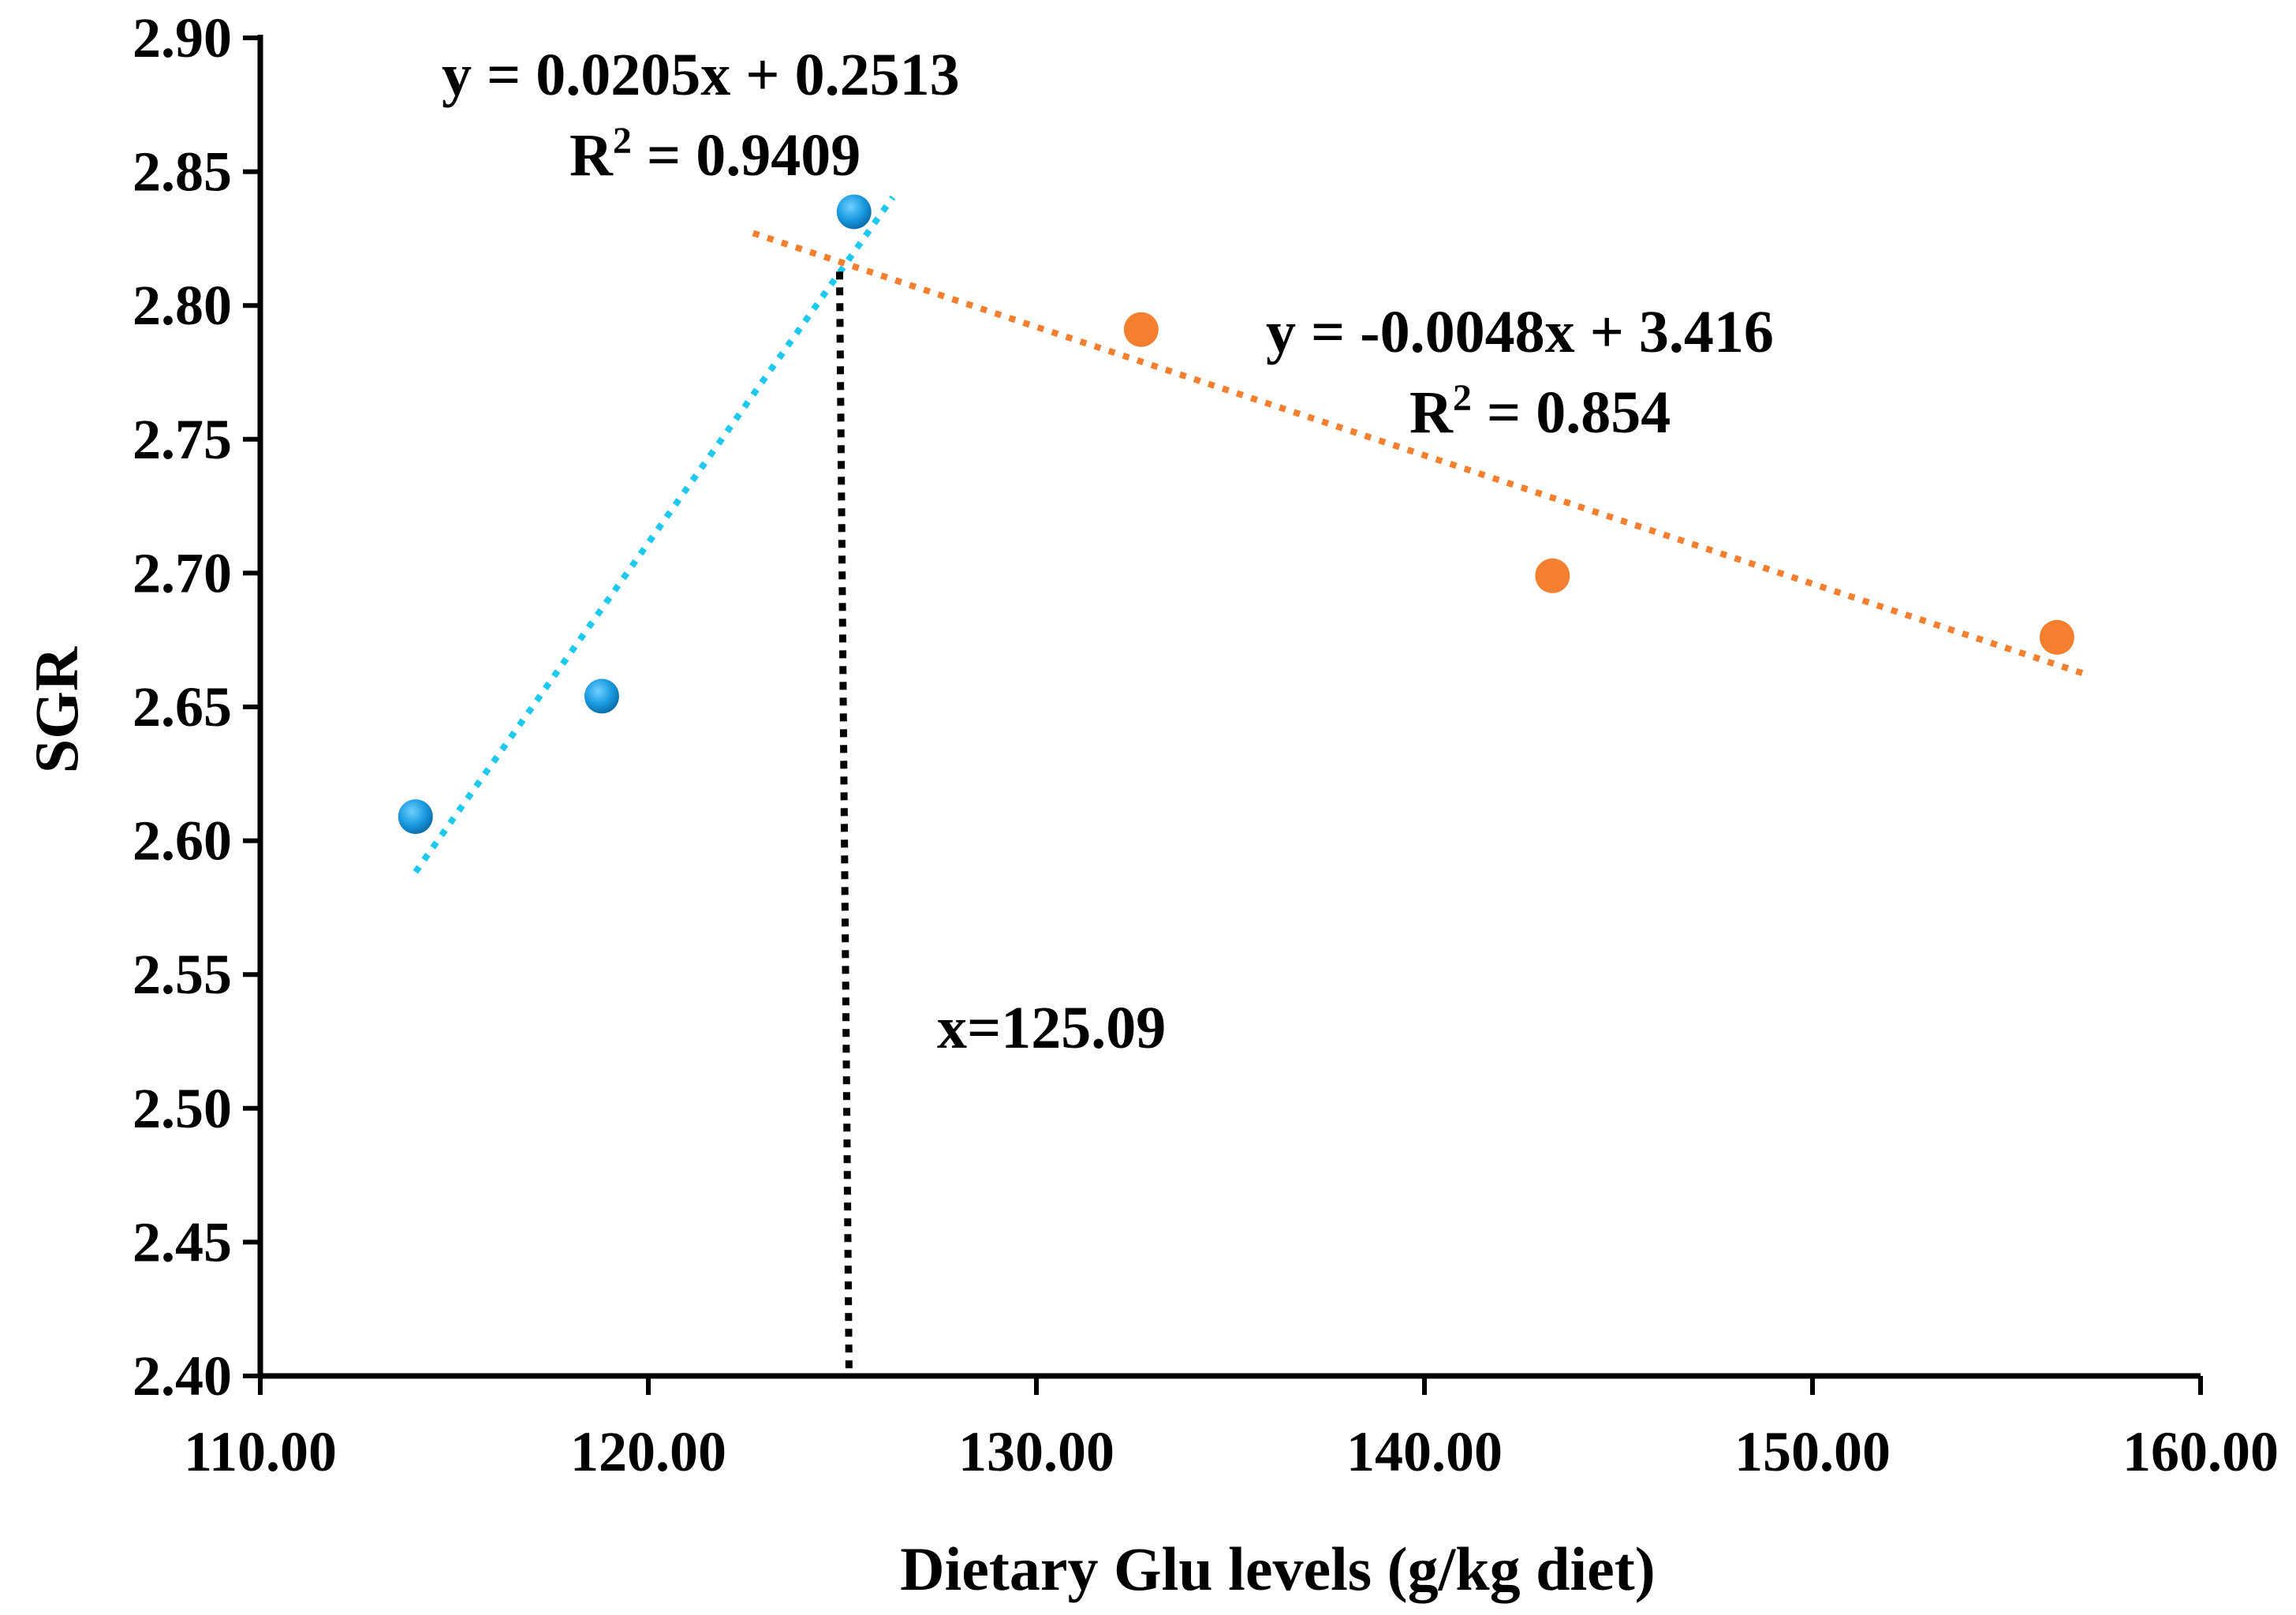  What do you see at coordinates (182, 706) in the screenshot?
I see `y-tick-label: 2.65` at bounding box center [182, 706].